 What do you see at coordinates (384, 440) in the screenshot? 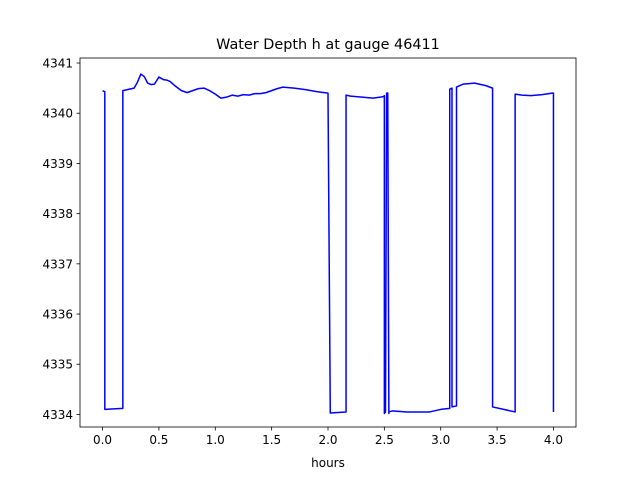
I see `x-tick-label: 2.5` at bounding box center [384, 440].